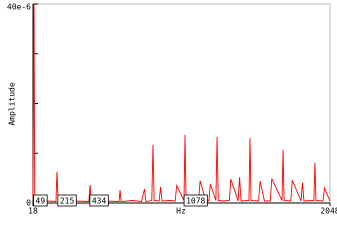 Image resolution: width=337 pixels, height=240 pixels. Describe the element at coordinates (328, 211) in the screenshot. I see `x-tick-label: 2048` at that location.